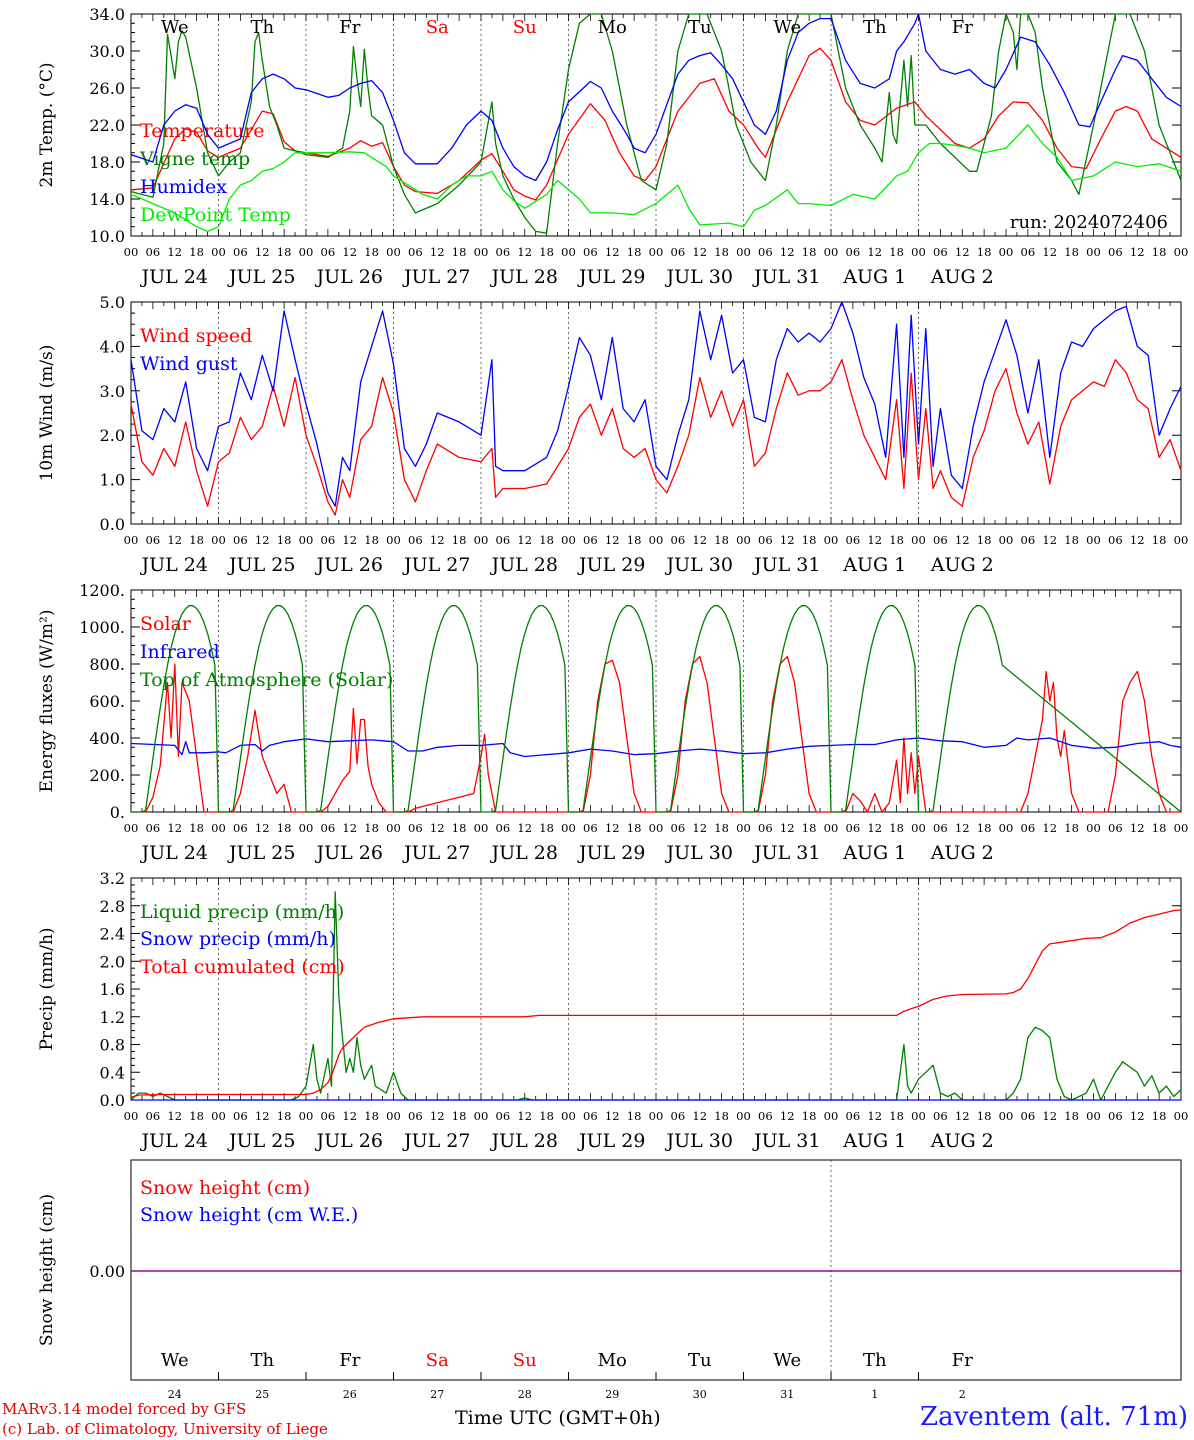 Image resolution: width=1194 pixels, height=1440 pixels. What do you see at coordinates (112, 435) in the screenshot?
I see `y-tick-label: 2.0` at bounding box center [112, 435].